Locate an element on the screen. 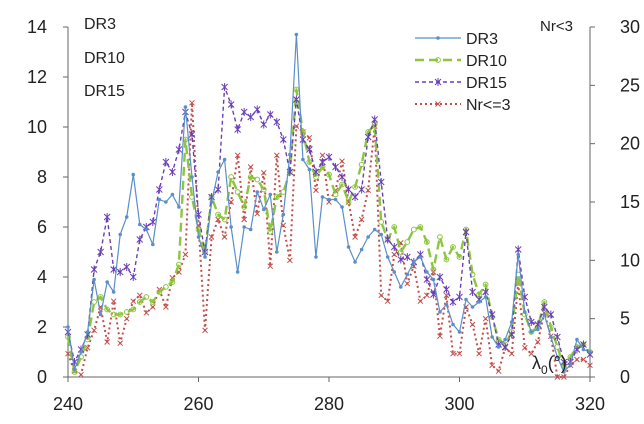 The height and width of the screenshot is (424, 644). x-tick-label: 320 is located at coordinates (590, 404).